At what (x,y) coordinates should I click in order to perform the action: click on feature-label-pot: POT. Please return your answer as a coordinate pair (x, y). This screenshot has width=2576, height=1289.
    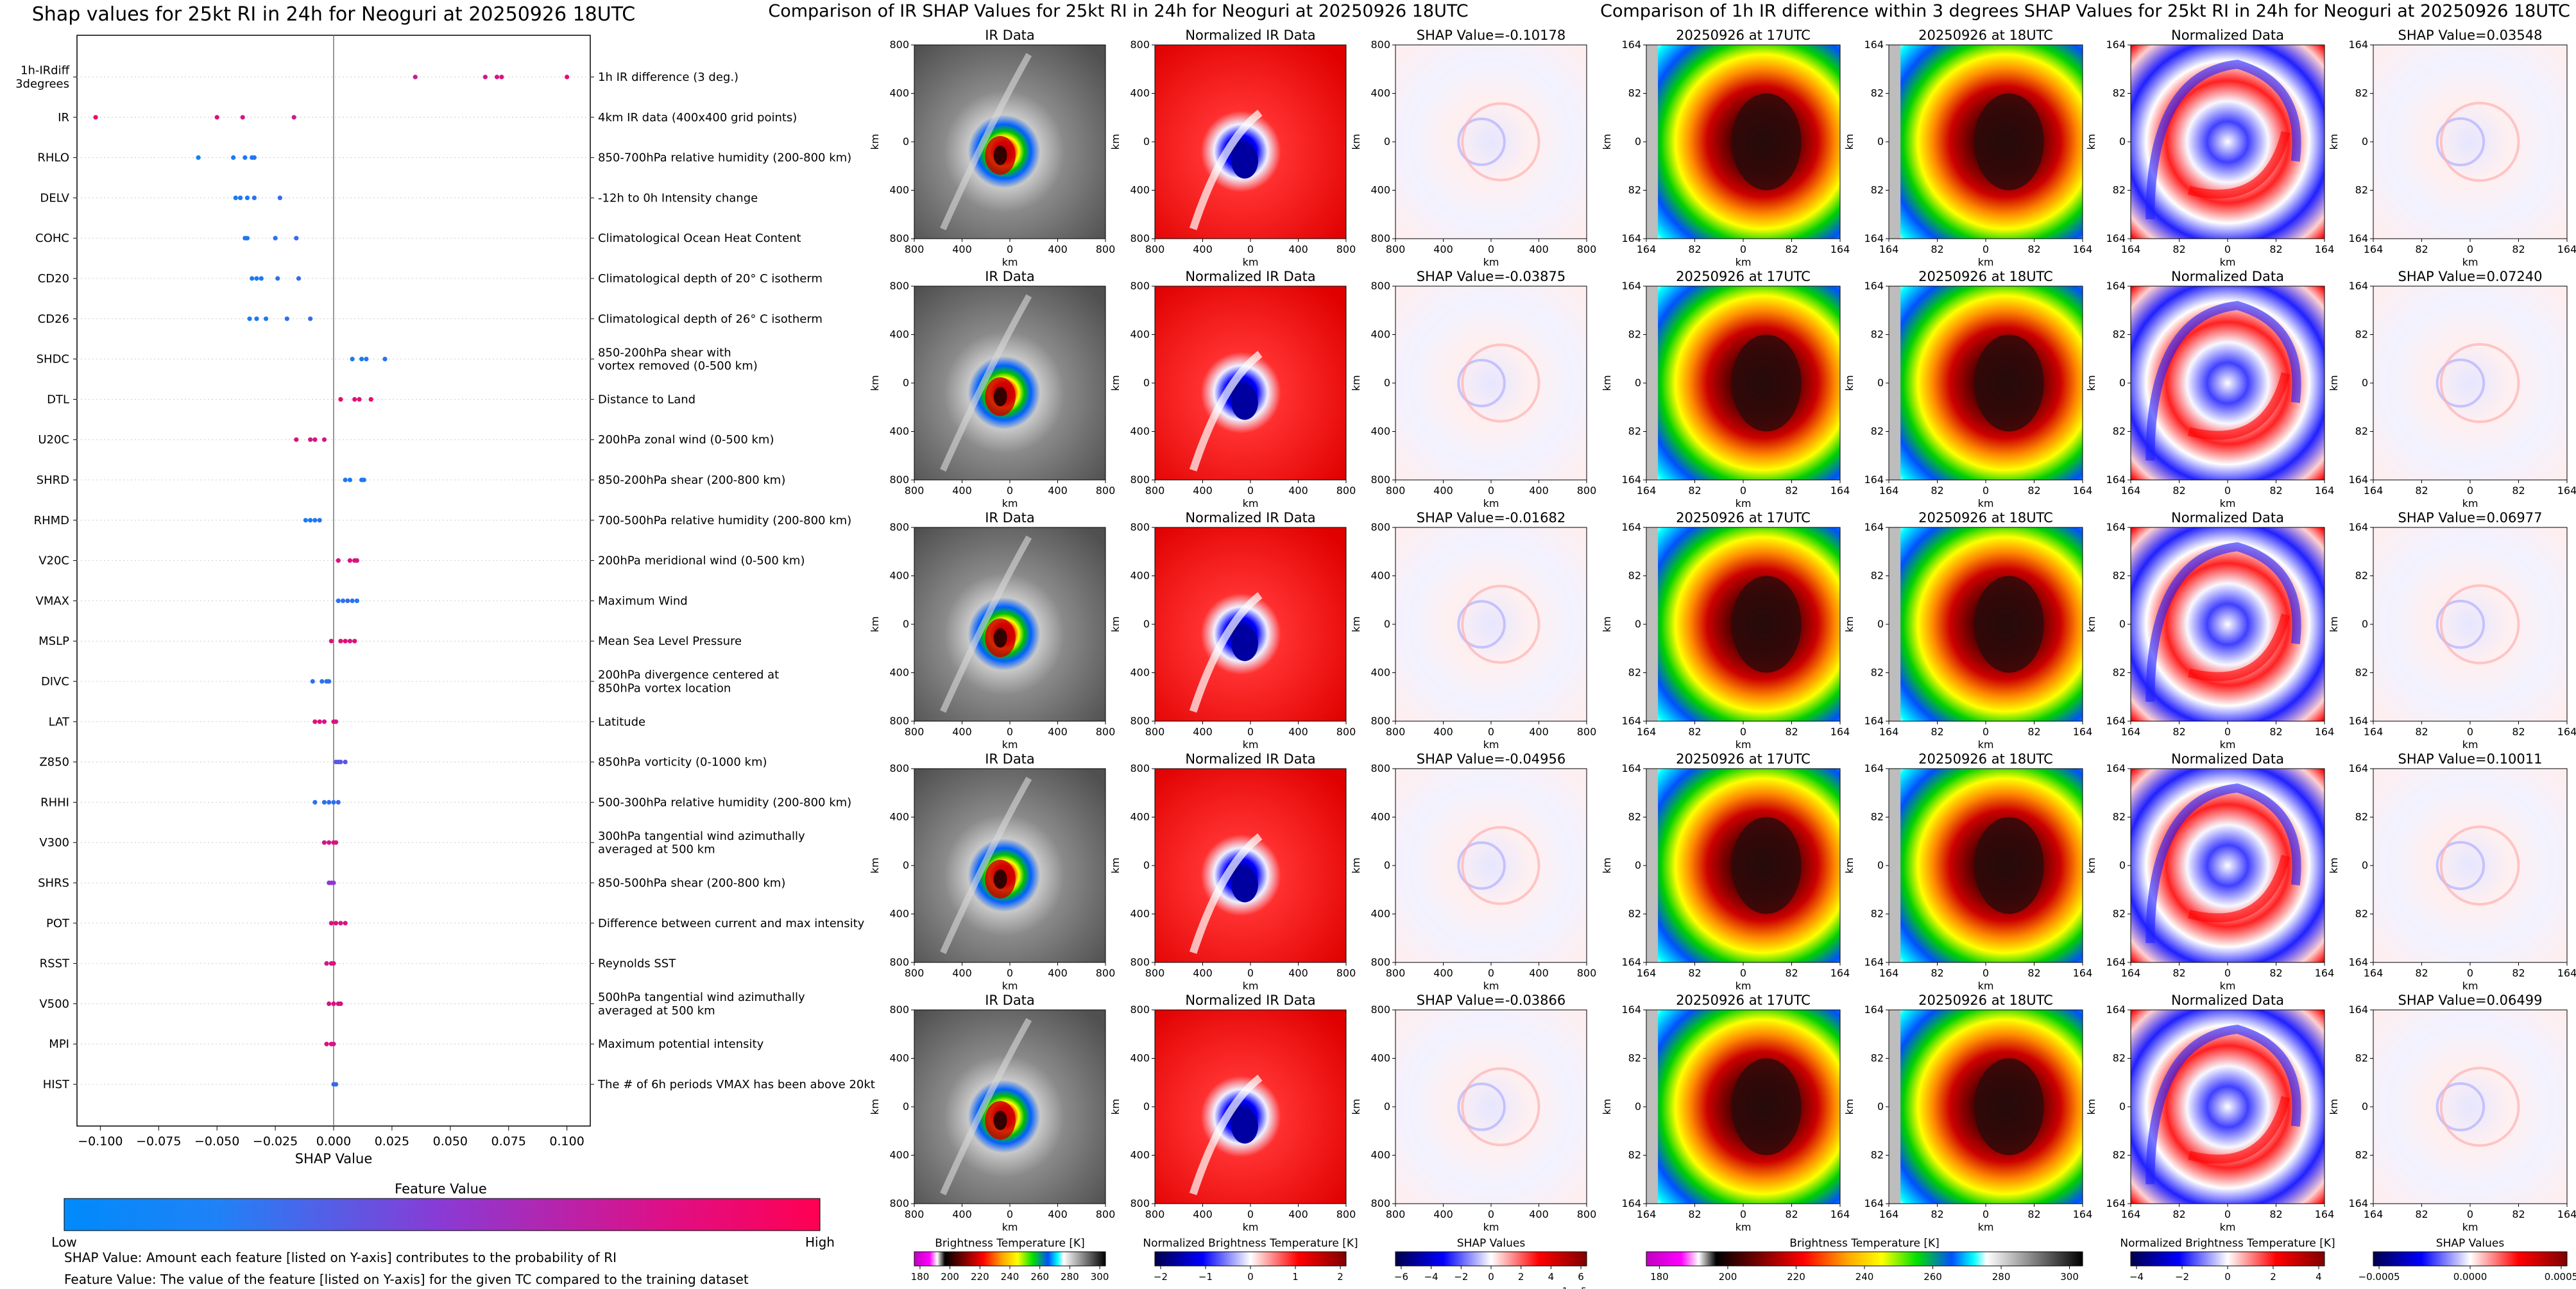
    Looking at the image, I should click on (58, 924).